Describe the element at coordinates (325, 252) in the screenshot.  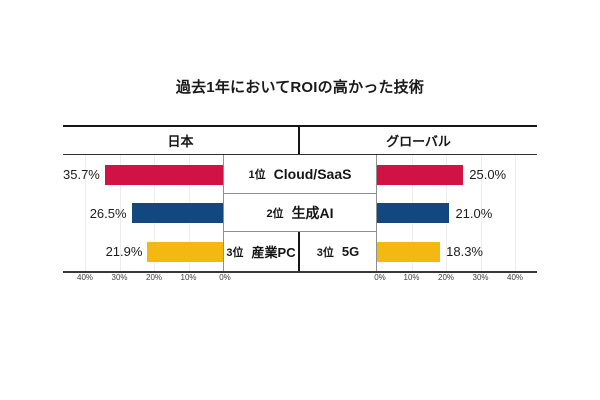
I see `rank-label-row3-global: 3位` at that location.